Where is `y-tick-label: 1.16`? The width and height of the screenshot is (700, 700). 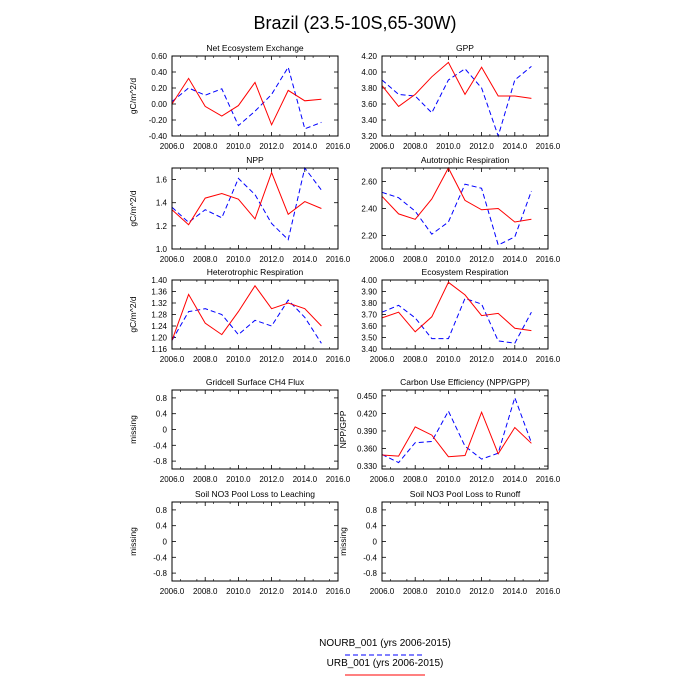
y-tick-label: 1.16 is located at coordinates (159, 349).